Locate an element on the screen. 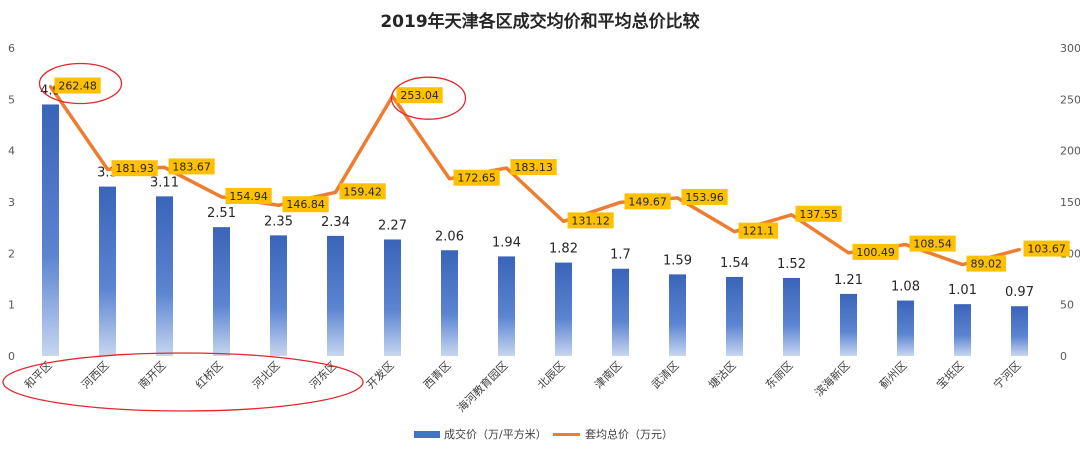  bar-value-label: 2.27 is located at coordinates (392, 225).